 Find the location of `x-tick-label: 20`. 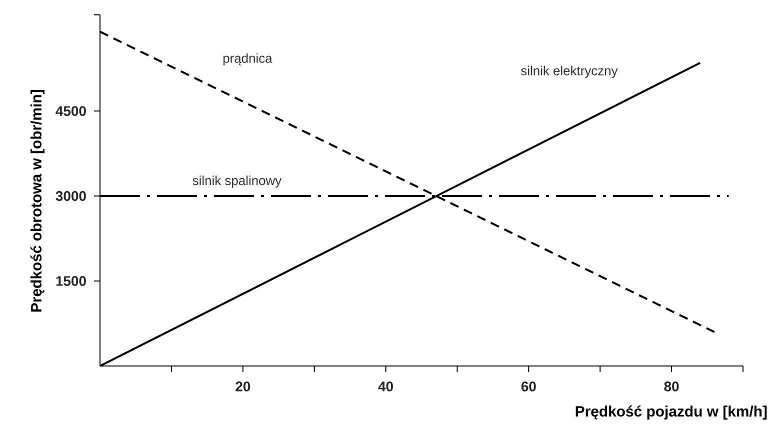

x-tick-label: 20 is located at coordinates (243, 387).